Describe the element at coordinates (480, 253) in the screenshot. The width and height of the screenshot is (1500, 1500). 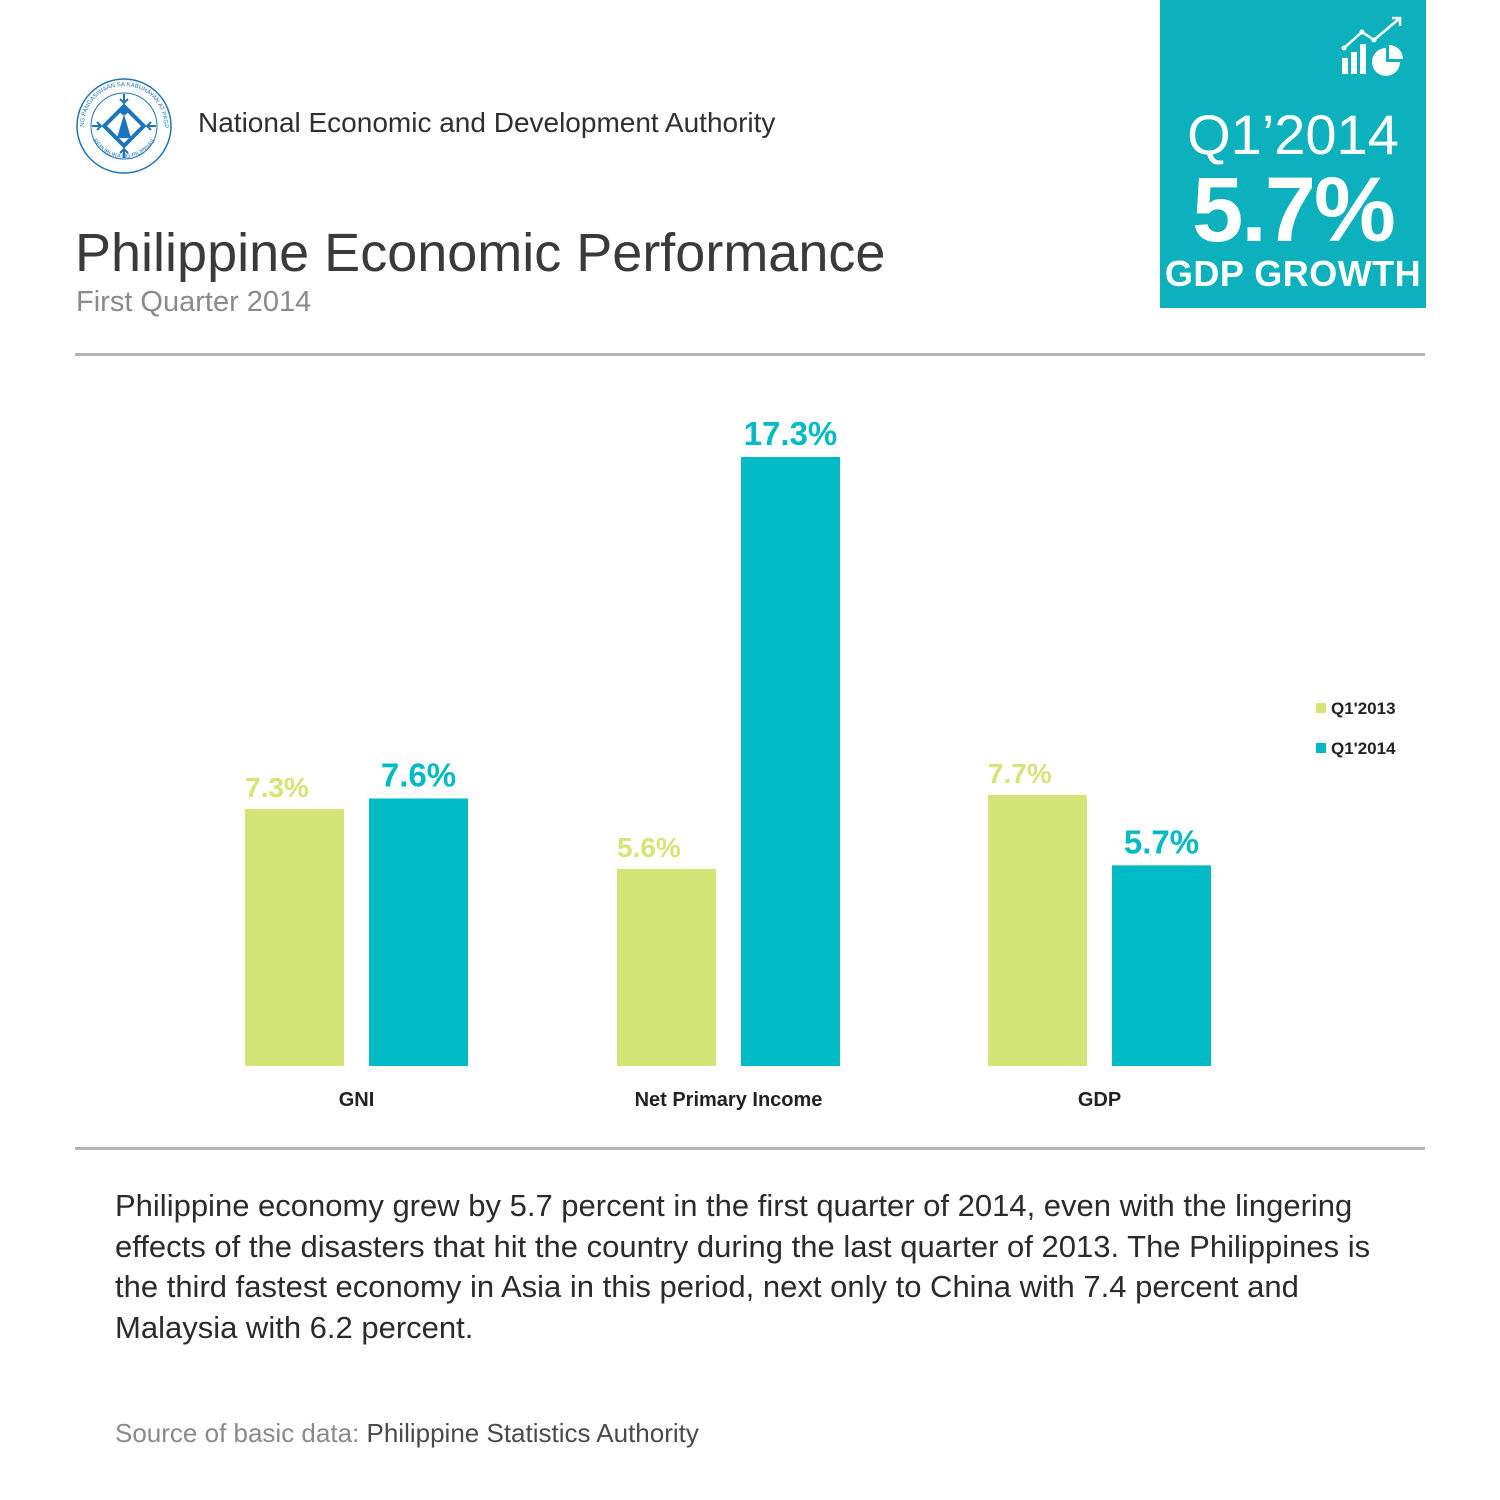
I see `page-title: Philippine Economic Performance` at that location.